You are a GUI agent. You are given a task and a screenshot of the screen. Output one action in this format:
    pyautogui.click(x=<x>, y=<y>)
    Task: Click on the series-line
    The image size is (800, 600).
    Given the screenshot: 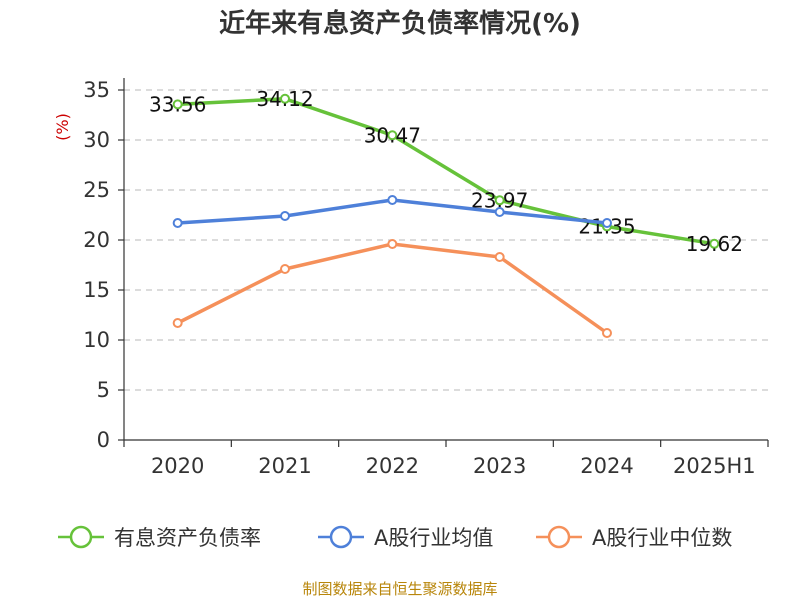 What is the action you would take?
    pyautogui.click(x=392, y=288)
    